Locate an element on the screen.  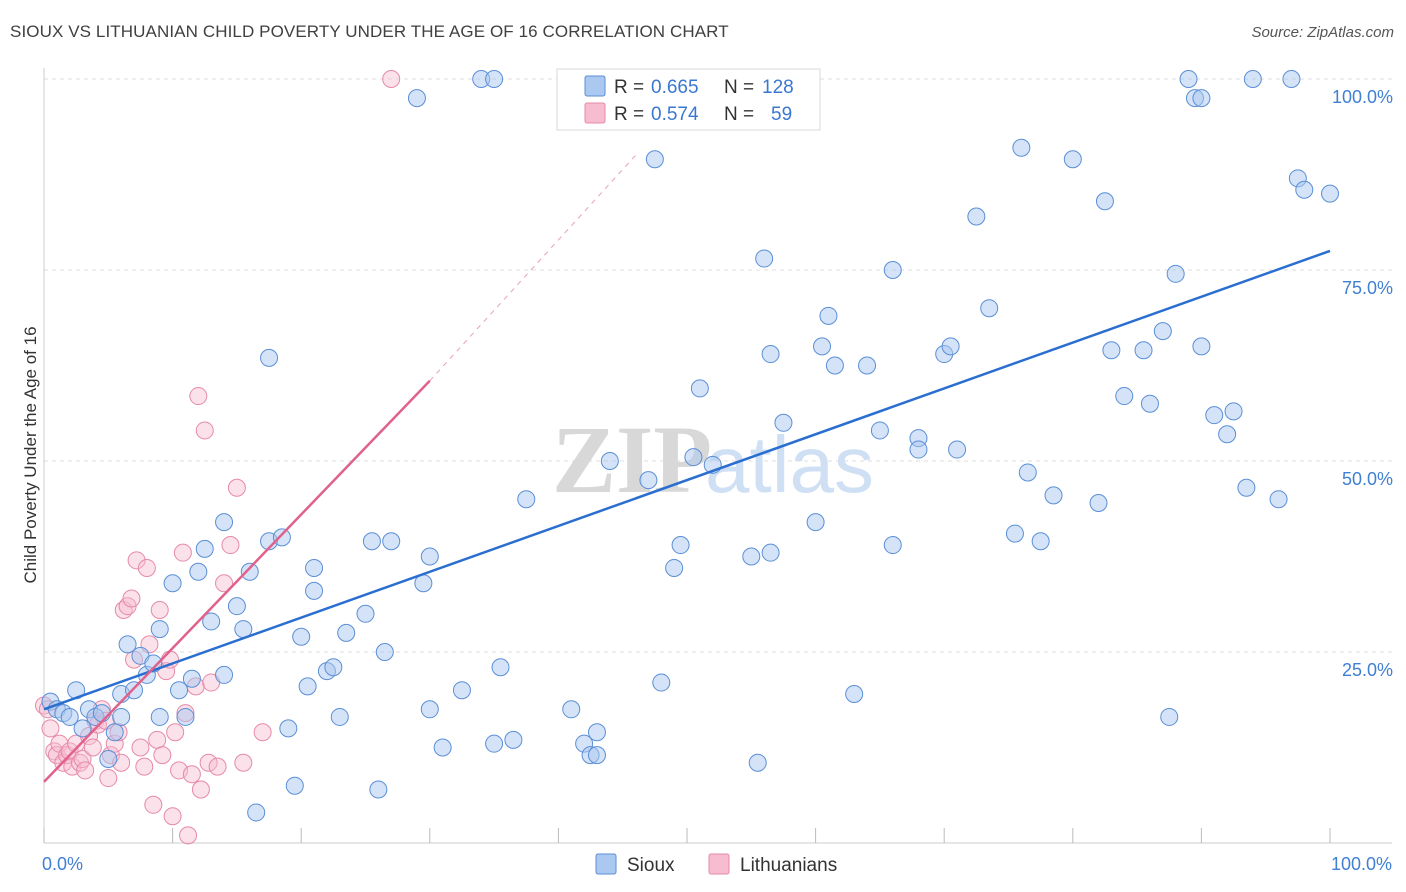
legend-r-label-lithuanians: R = is located at coordinates (629, 114).